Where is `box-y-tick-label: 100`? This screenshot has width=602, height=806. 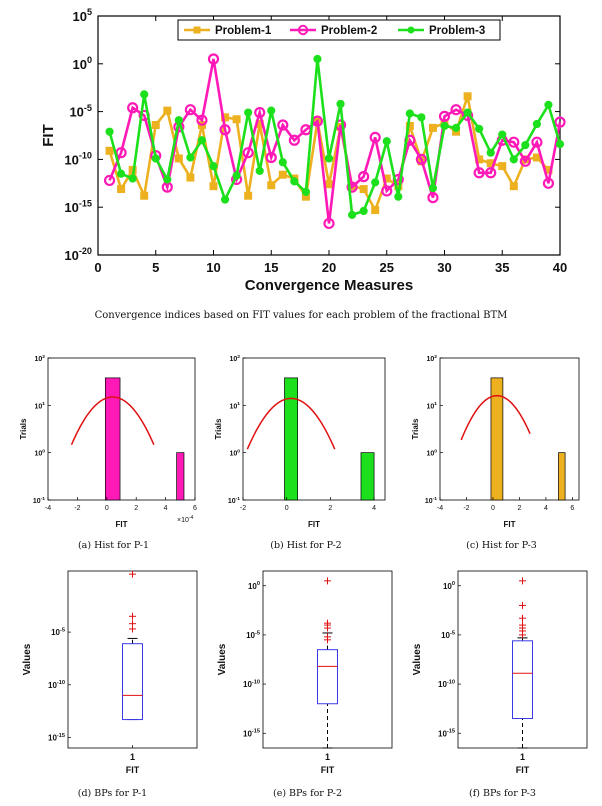
box-y-tick-label: 100 is located at coordinates (254, 586).